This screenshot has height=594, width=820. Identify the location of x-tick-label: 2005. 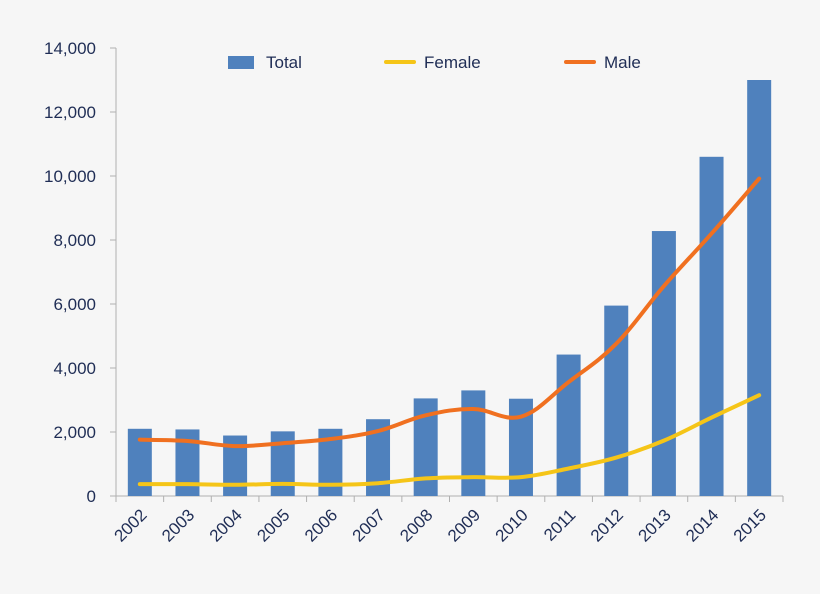
(273, 525).